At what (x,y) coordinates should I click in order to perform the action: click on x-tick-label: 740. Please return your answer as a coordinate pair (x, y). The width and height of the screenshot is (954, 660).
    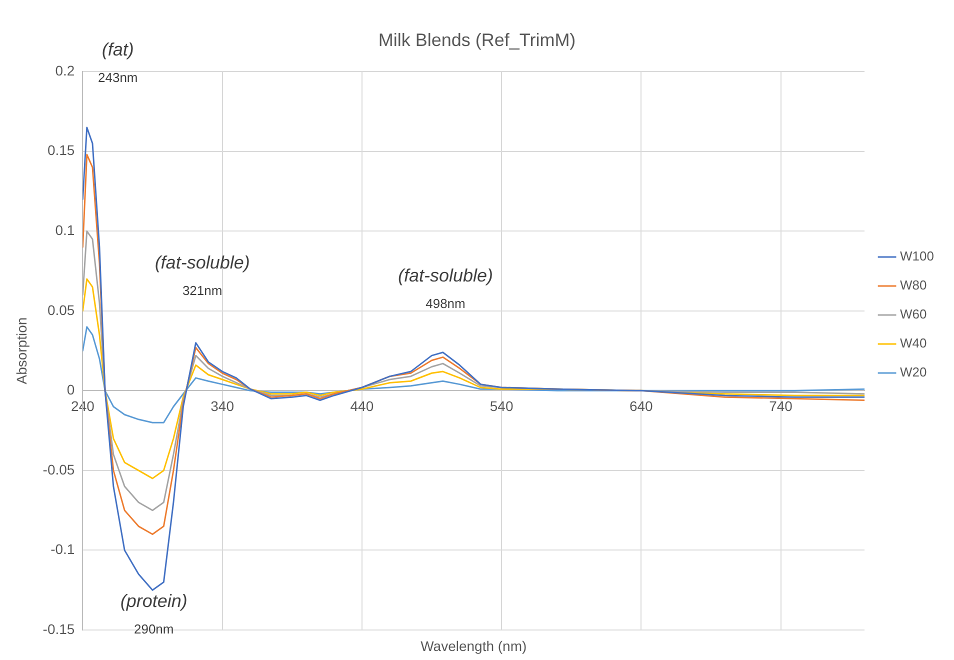
    Looking at the image, I should click on (781, 406).